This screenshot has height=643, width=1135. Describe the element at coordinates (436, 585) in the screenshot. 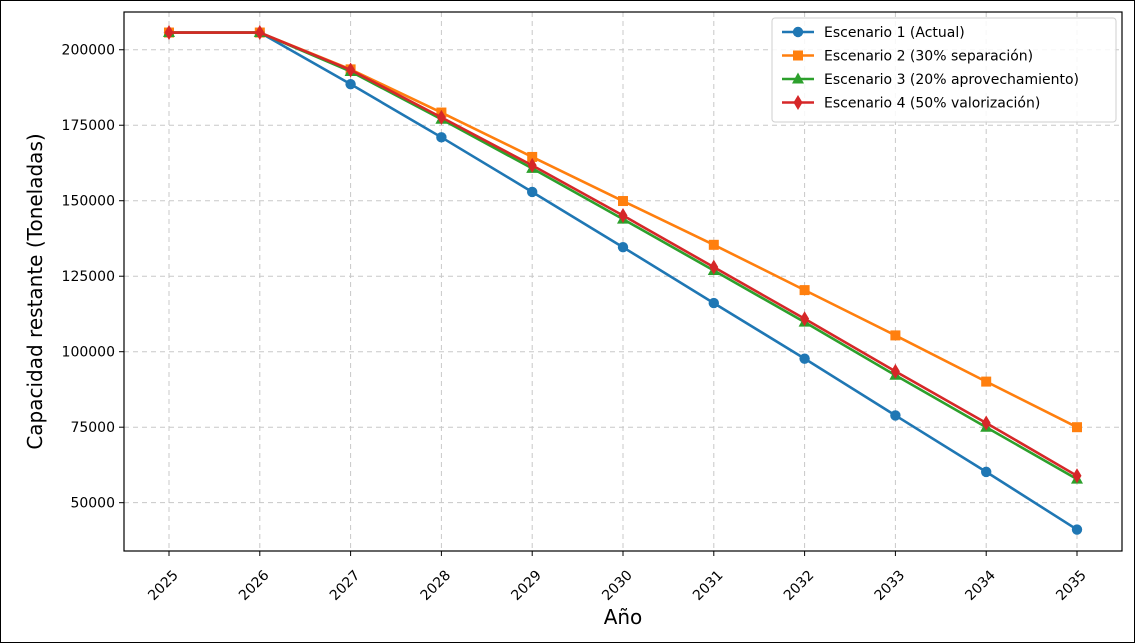

I see `x-tick-label: 2028` at that location.